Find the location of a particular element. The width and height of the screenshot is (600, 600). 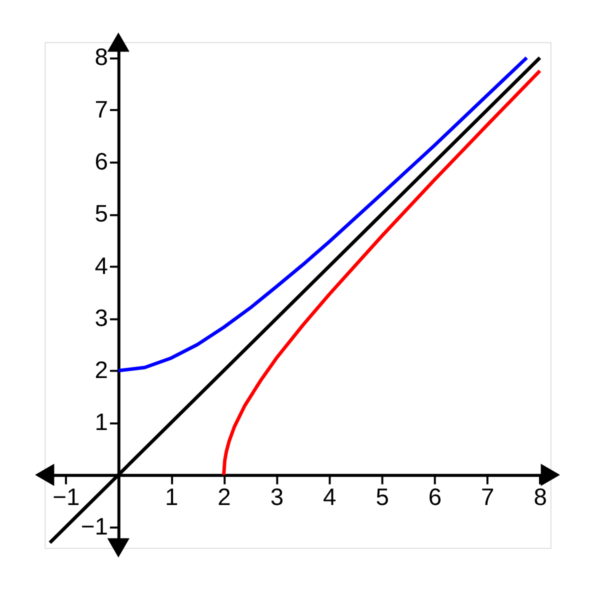

x-tick-label: 7 is located at coordinates (487, 498).